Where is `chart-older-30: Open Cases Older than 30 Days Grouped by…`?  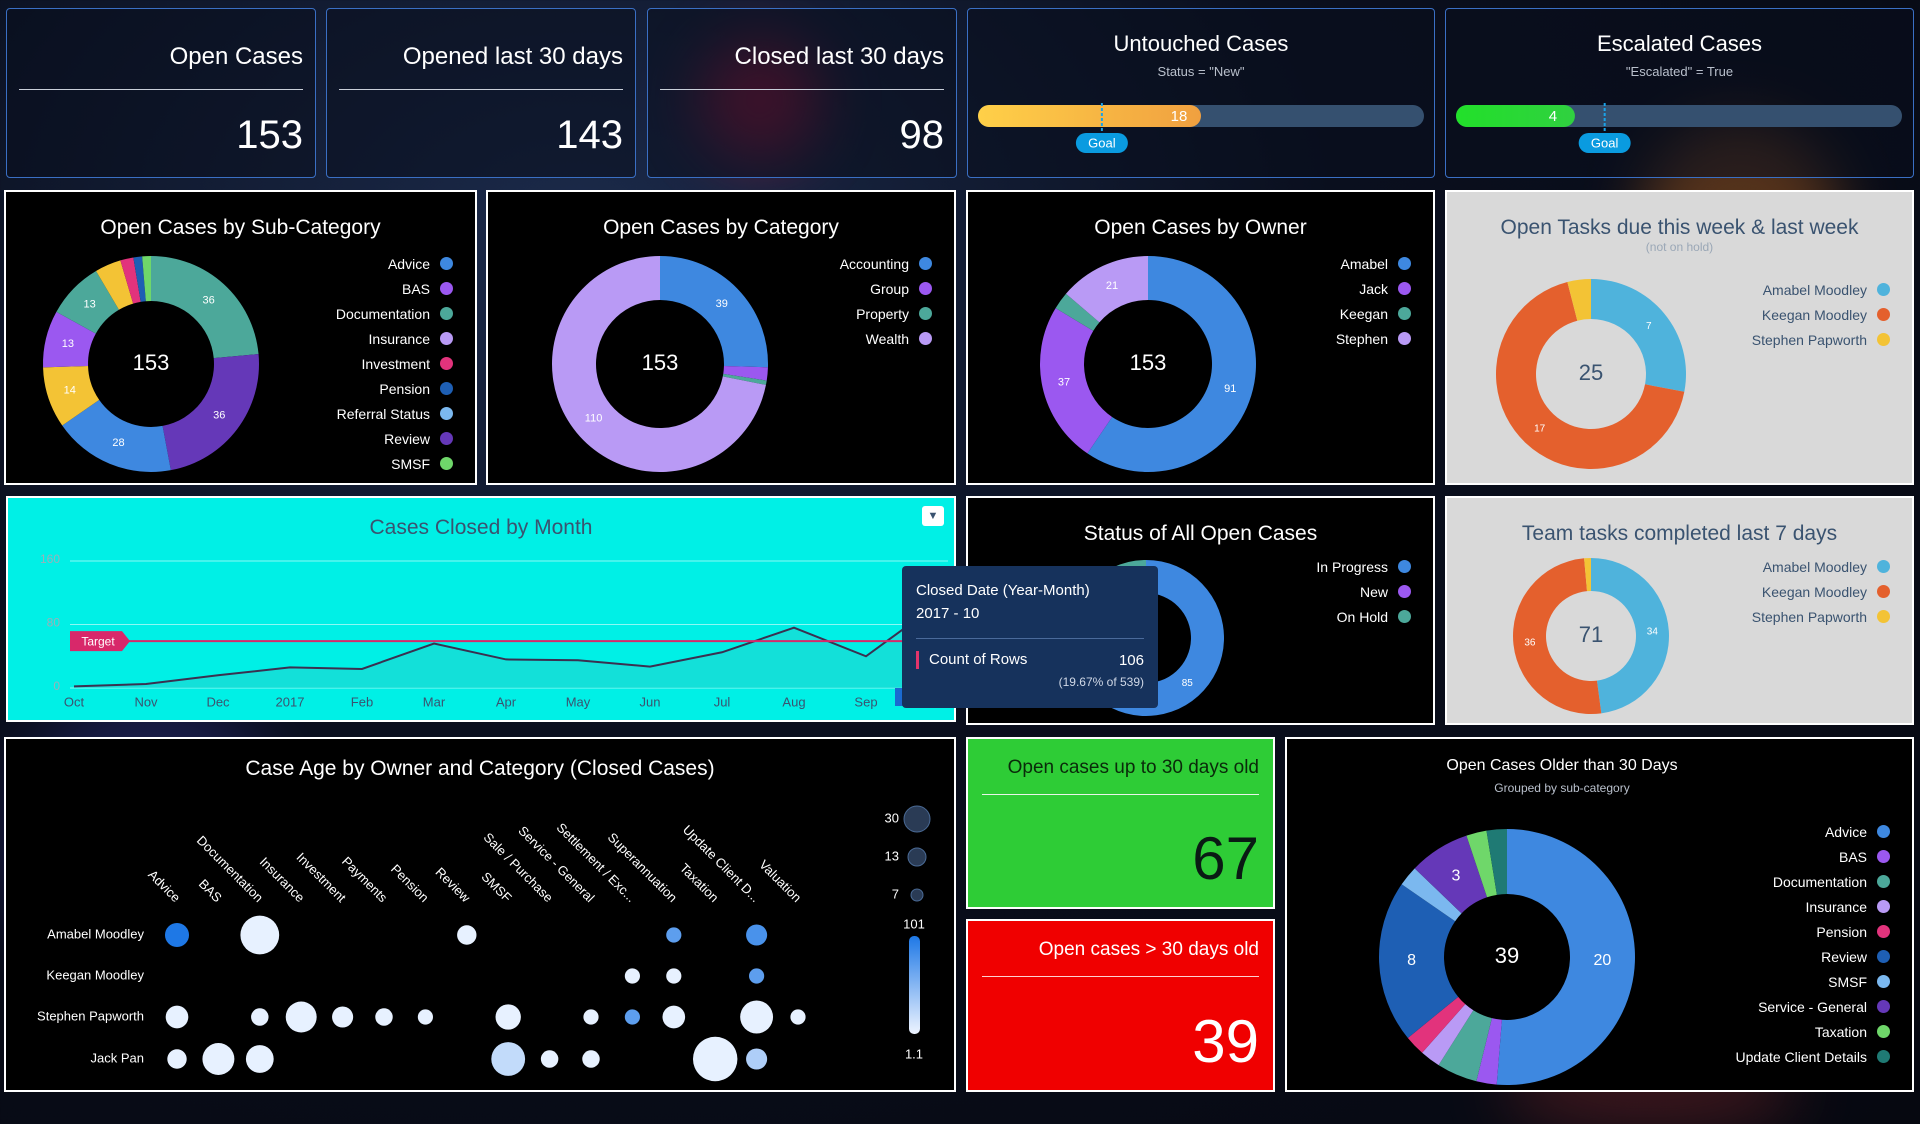
chart-older-30: Open Cases Older than 30 Days Grouped by… is located at coordinates (1599, 914).